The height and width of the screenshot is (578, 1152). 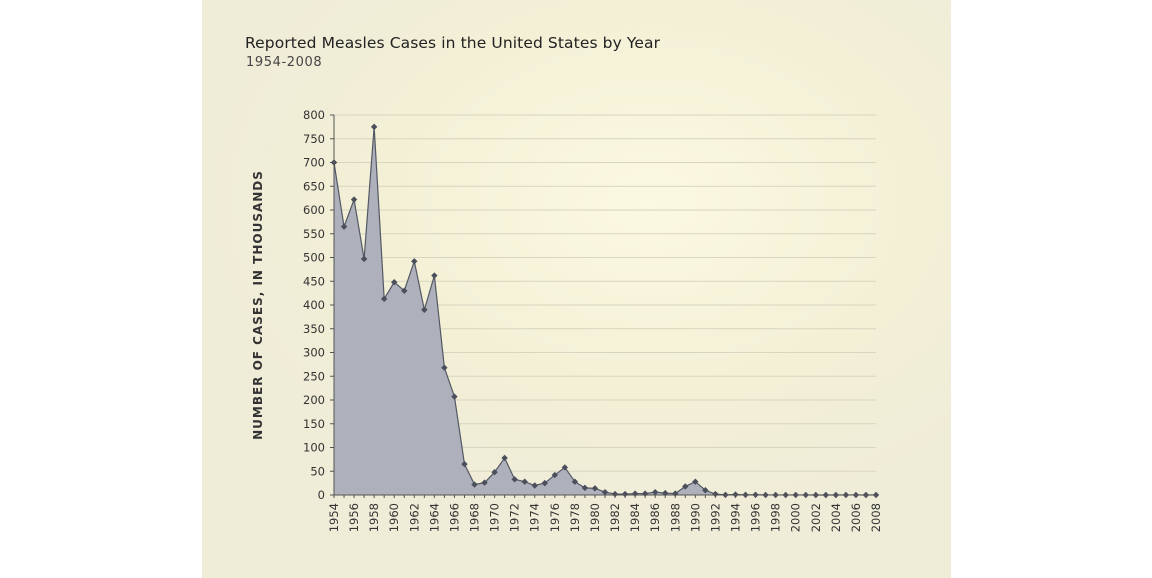 I want to click on x-tick-label: 1974, so click(x=535, y=517).